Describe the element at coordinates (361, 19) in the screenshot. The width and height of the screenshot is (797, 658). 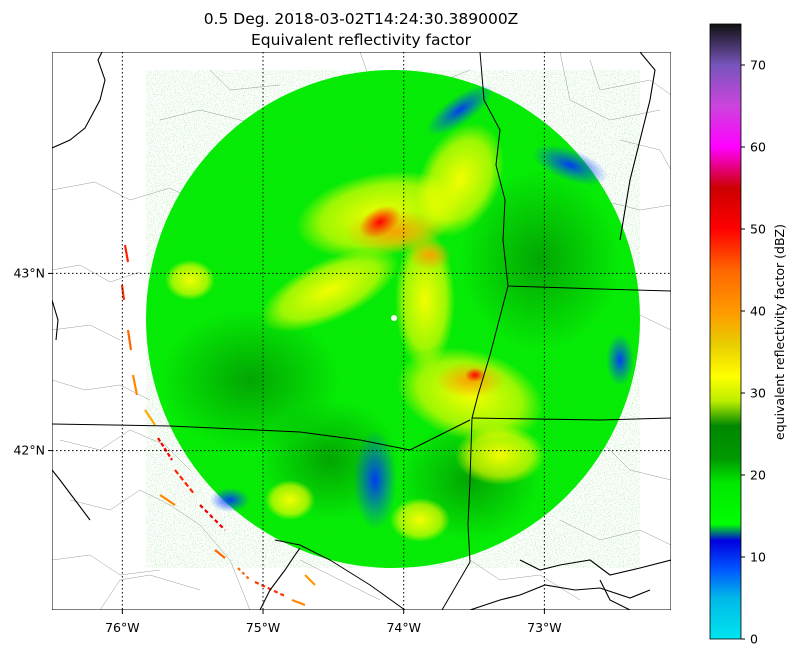
I see `chart-title: 0.5 Deg. 2018-03-02T14:24:30.389000Z` at that location.